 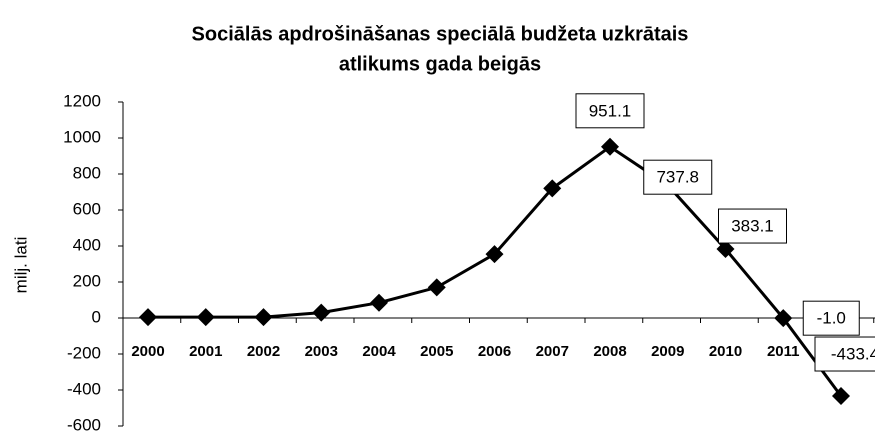 What do you see at coordinates (87, 208) in the screenshot?
I see `y-tick-label: 600` at bounding box center [87, 208].